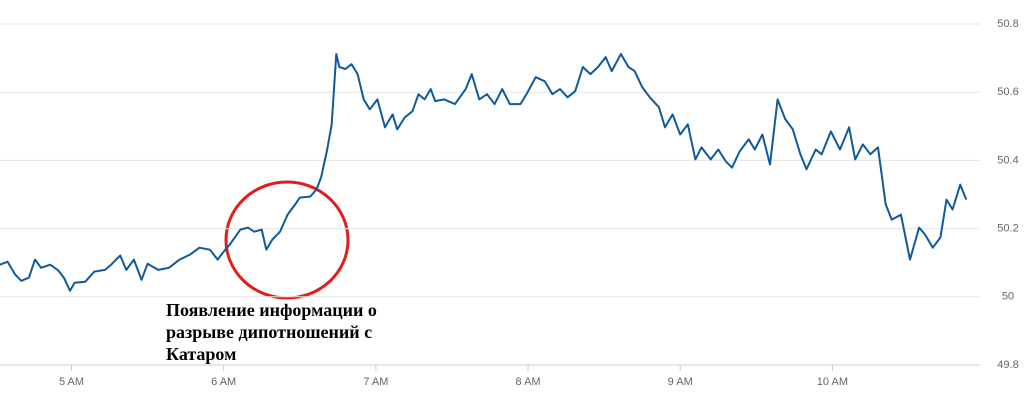 This screenshot has width=1031, height=405. I want to click on x-tick-label: 5 AM, so click(71, 382).